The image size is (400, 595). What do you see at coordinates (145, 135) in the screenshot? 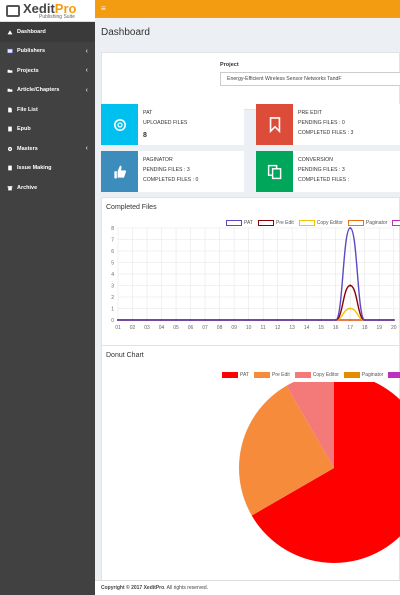
I see `stat-line-2: 8` at bounding box center [145, 135].